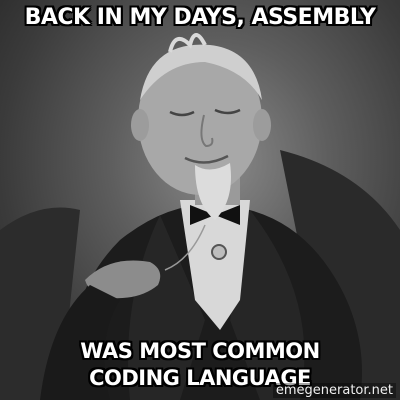 This screenshot has height=400, width=400. I want to click on bottom-caption: WAS MOST COMMON CODING LANGUAGE, so click(200, 364).